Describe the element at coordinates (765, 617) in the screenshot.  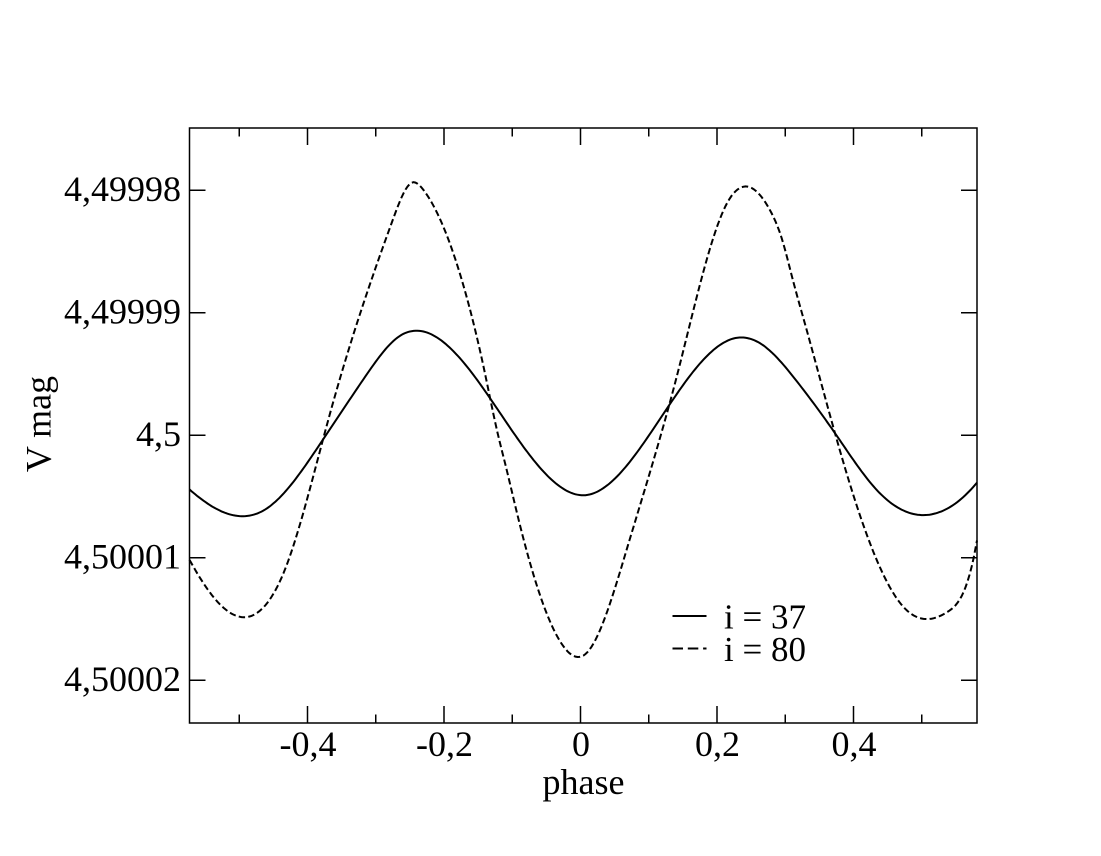
I see `svg-text: i = 37` at that location.